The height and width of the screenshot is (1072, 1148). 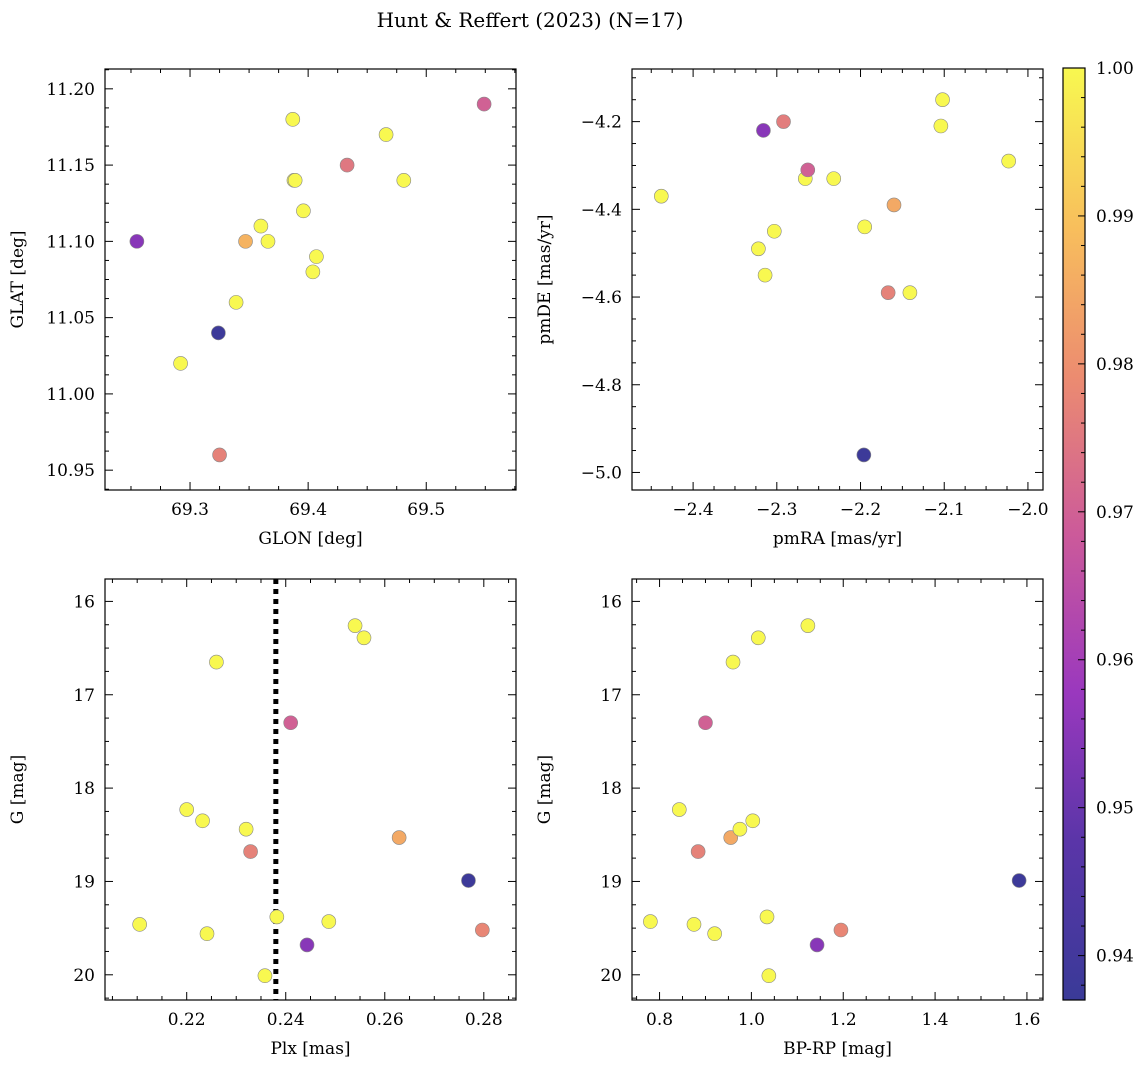 I want to click on y-tick-label: 11.05, so click(x=70, y=319).